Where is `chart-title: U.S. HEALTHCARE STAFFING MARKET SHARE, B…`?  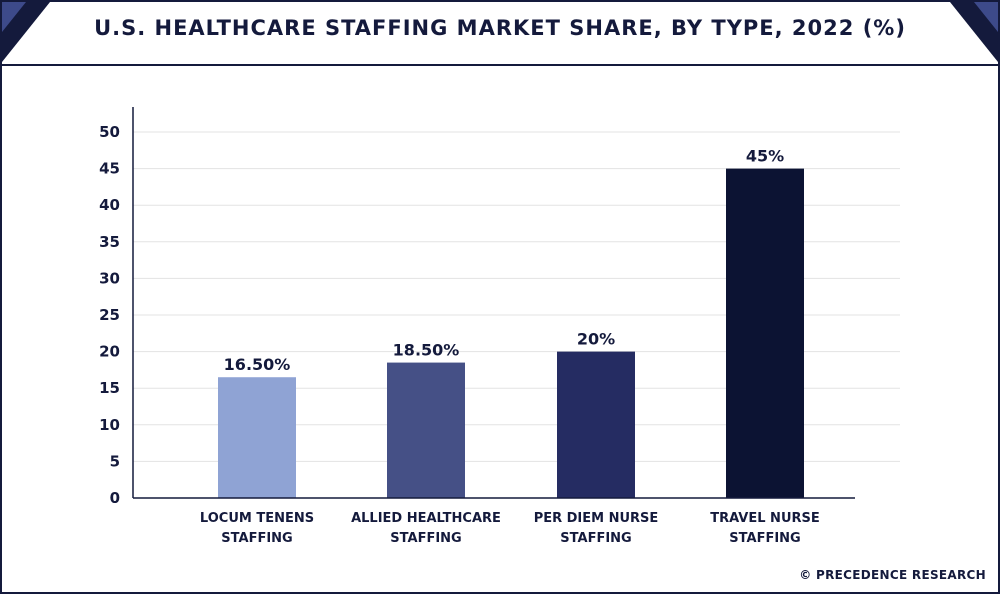
chart-title: U.S. HEALTHCARE STAFFING MARKET SHARE, B… is located at coordinates (500, 28).